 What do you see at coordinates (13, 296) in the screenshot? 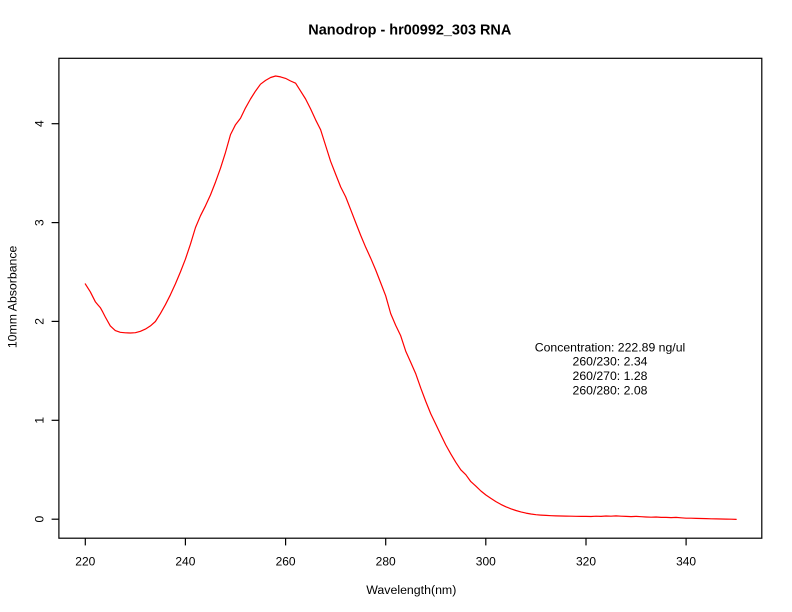
I see `svg-text: 10mm Absorbance` at bounding box center [13, 296].